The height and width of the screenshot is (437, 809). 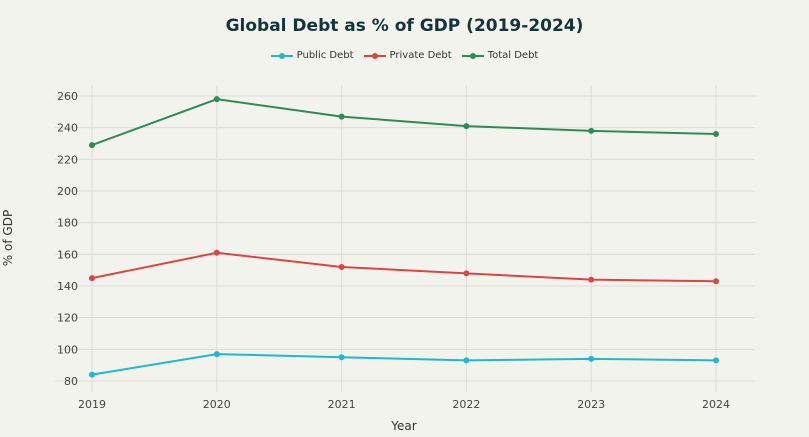 I want to click on legend: Public Debt Private Debt Total Debt, so click(x=404, y=55).